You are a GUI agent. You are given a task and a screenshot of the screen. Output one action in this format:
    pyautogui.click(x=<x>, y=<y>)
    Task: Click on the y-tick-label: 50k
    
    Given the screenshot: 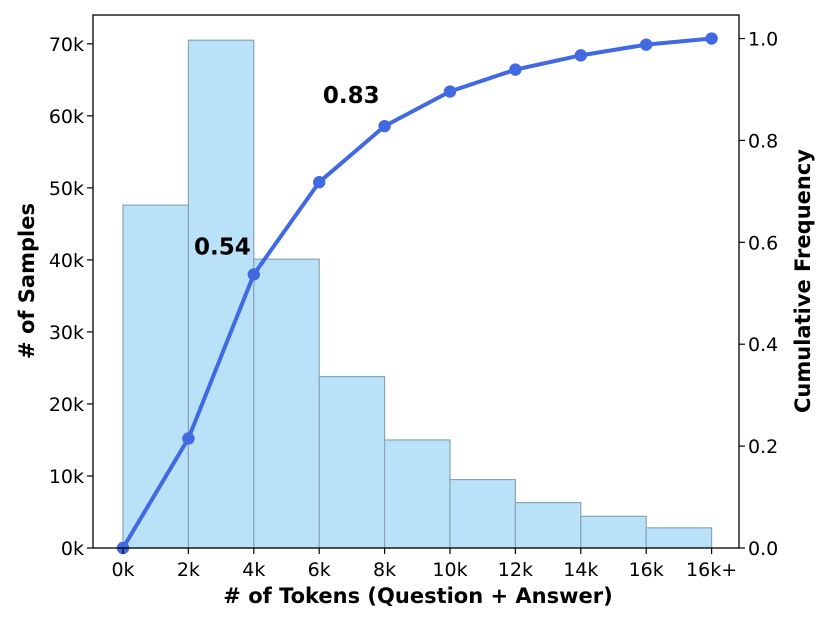 What is the action you would take?
    pyautogui.click(x=66, y=189)
    